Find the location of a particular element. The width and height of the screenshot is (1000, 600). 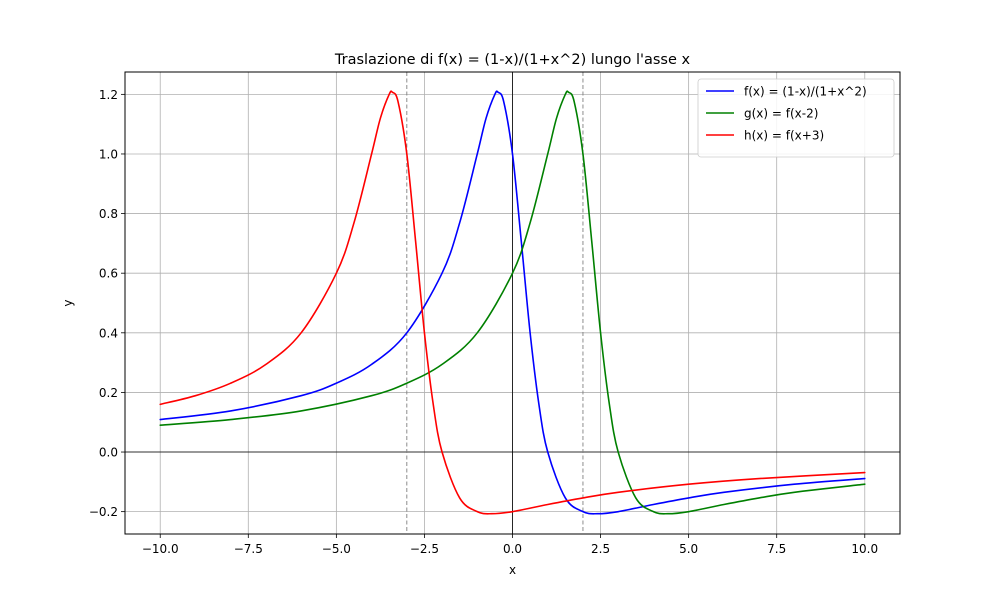

x-tick-label: −2.5 is located at coordinates (424, 549).